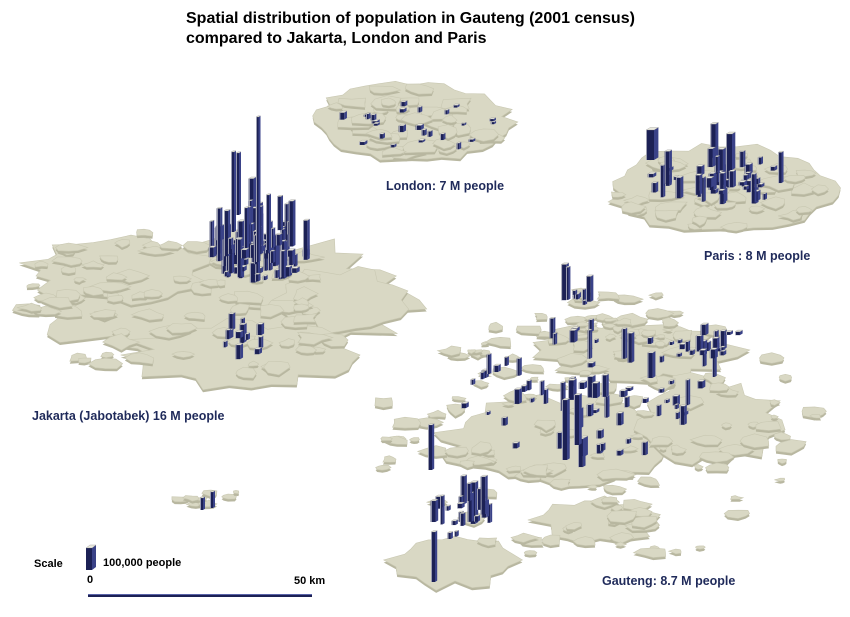  Describe the element at coordinates (142, 563) in the screenshot. I see `scale-bar-unit-label: 100,000 people` at that location.